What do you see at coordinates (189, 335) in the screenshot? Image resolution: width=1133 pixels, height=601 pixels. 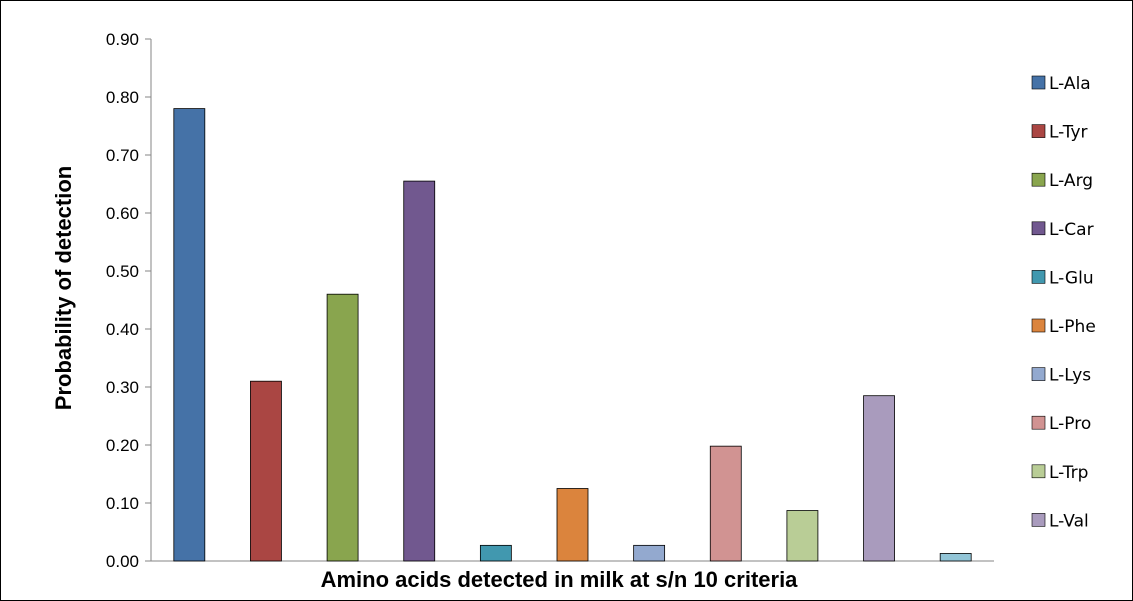 I see `bar-l-ala` at bounding box center [189, 335].